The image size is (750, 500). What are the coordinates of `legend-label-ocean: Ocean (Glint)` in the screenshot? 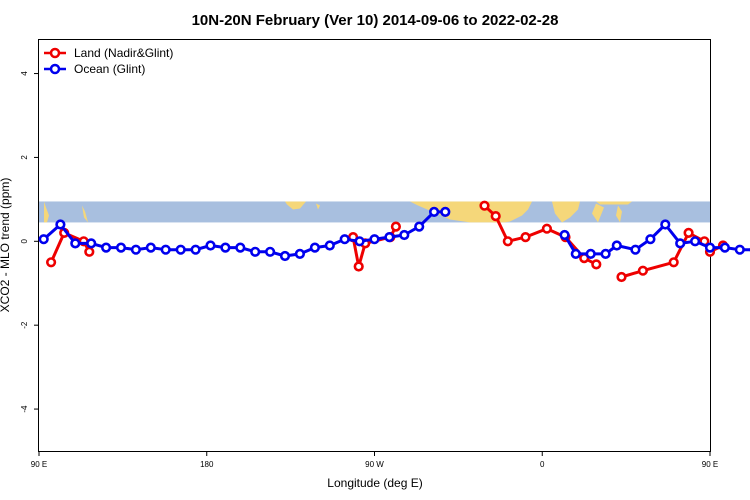 It's located at (109, 69).